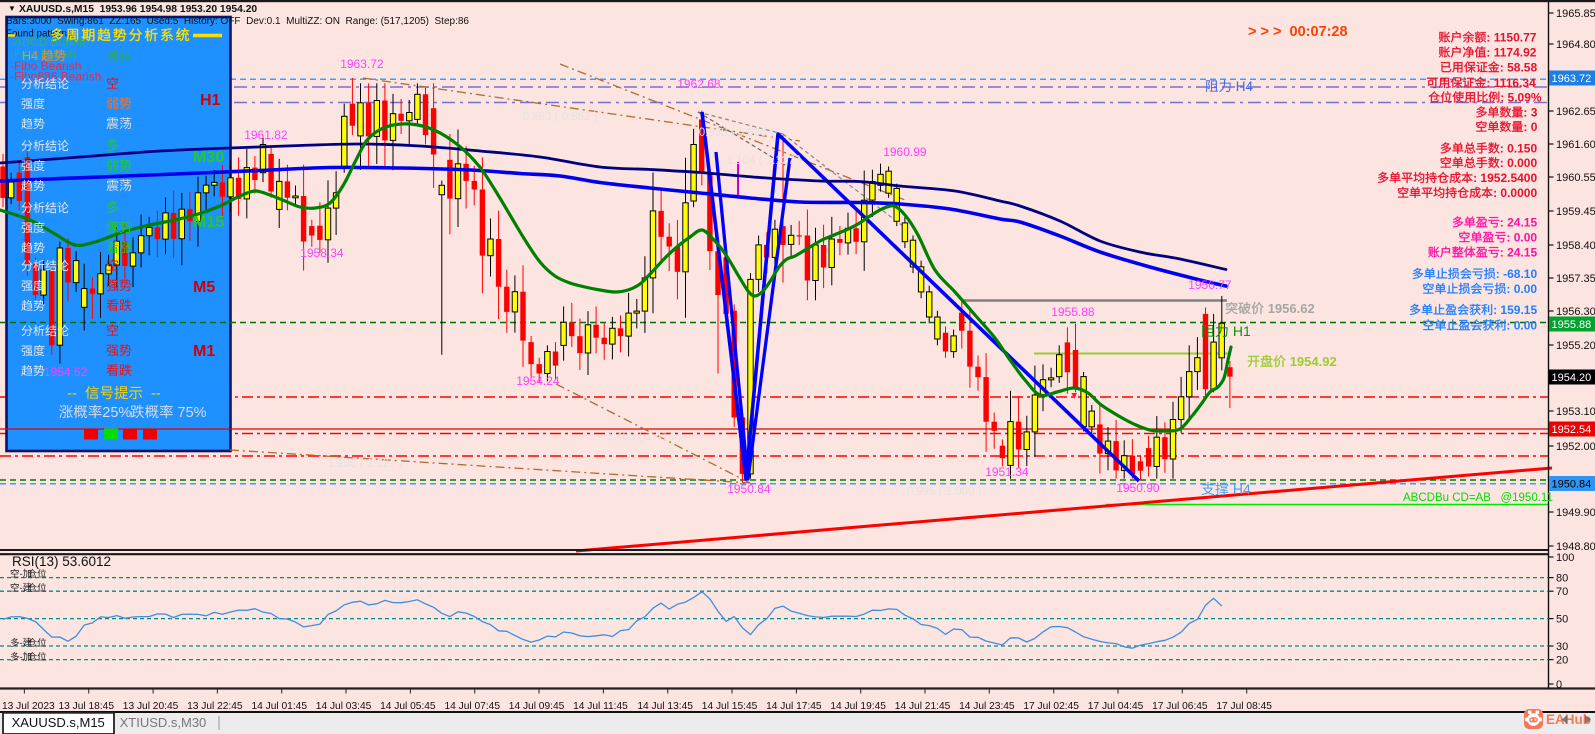 This screenshot has width=1595, height=734. I want to click on svg-text:: 1174.92: : 1174.92, so click(1511, 53).